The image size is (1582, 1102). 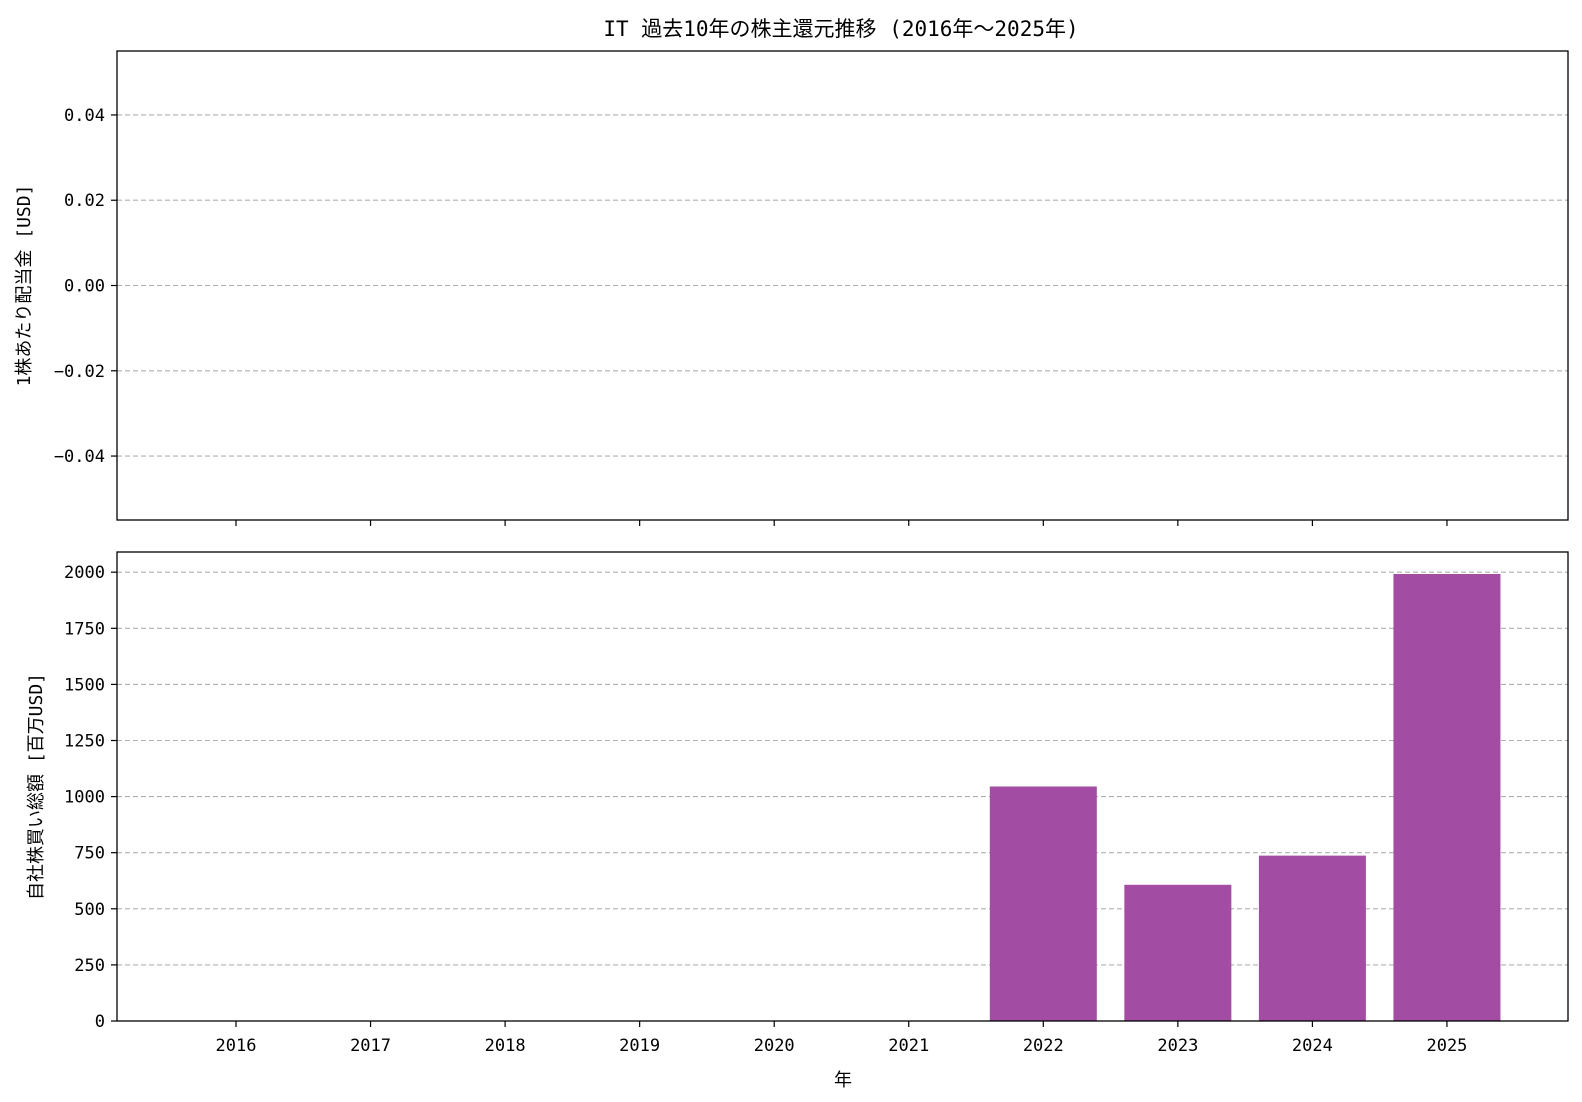 What do you see at coordinates (505, 1046) in the screenshot?
I see `x-tick-label: 2018` at bounding box center [505, 1046].